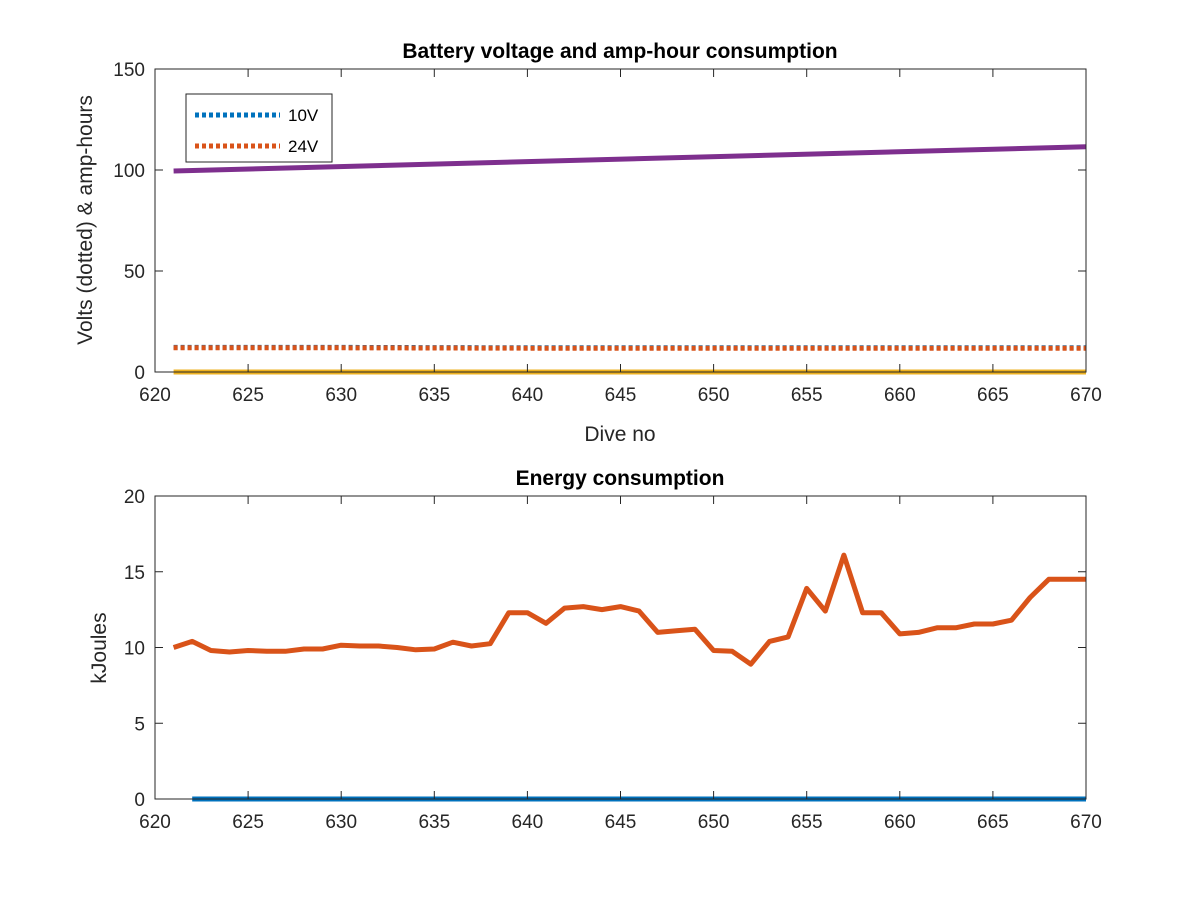 Image resolution: width=1200 pixels, height=900 pixels. I want to click on plot-title: Energy consumption, so click(620, 478).